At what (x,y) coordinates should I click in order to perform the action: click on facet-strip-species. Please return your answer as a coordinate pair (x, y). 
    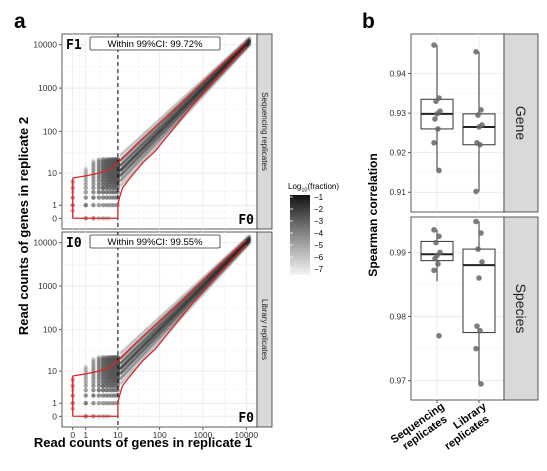
    Looking at the image, I should click on (521, 308).